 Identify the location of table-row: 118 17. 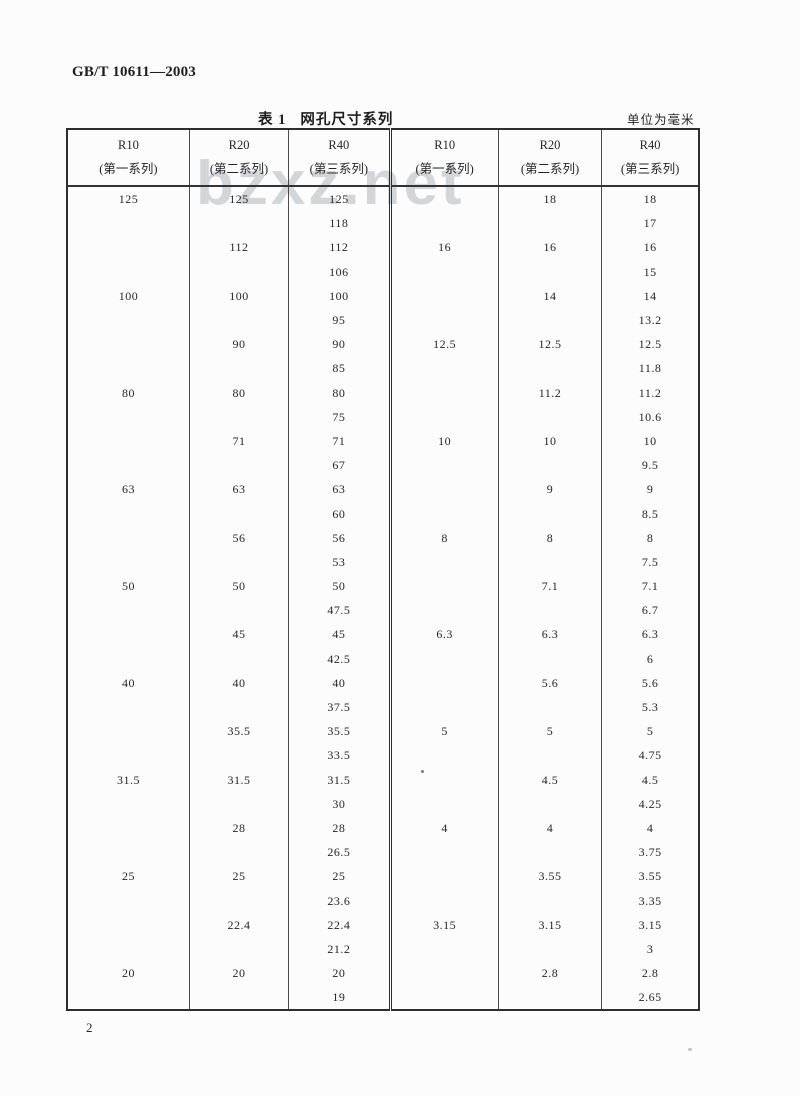
(382, 223).